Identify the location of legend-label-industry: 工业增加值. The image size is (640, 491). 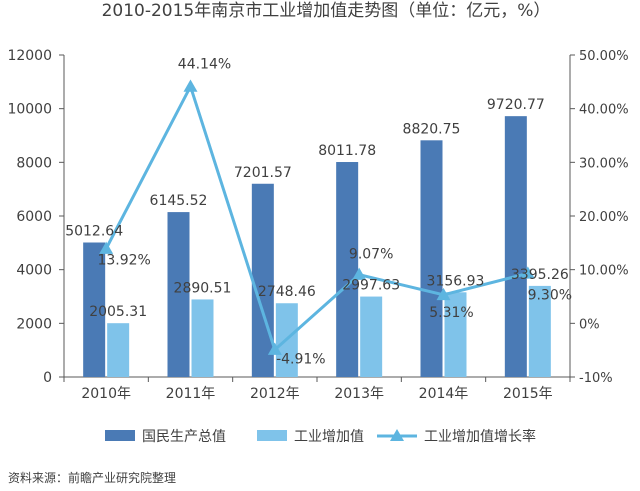
(329, 437).